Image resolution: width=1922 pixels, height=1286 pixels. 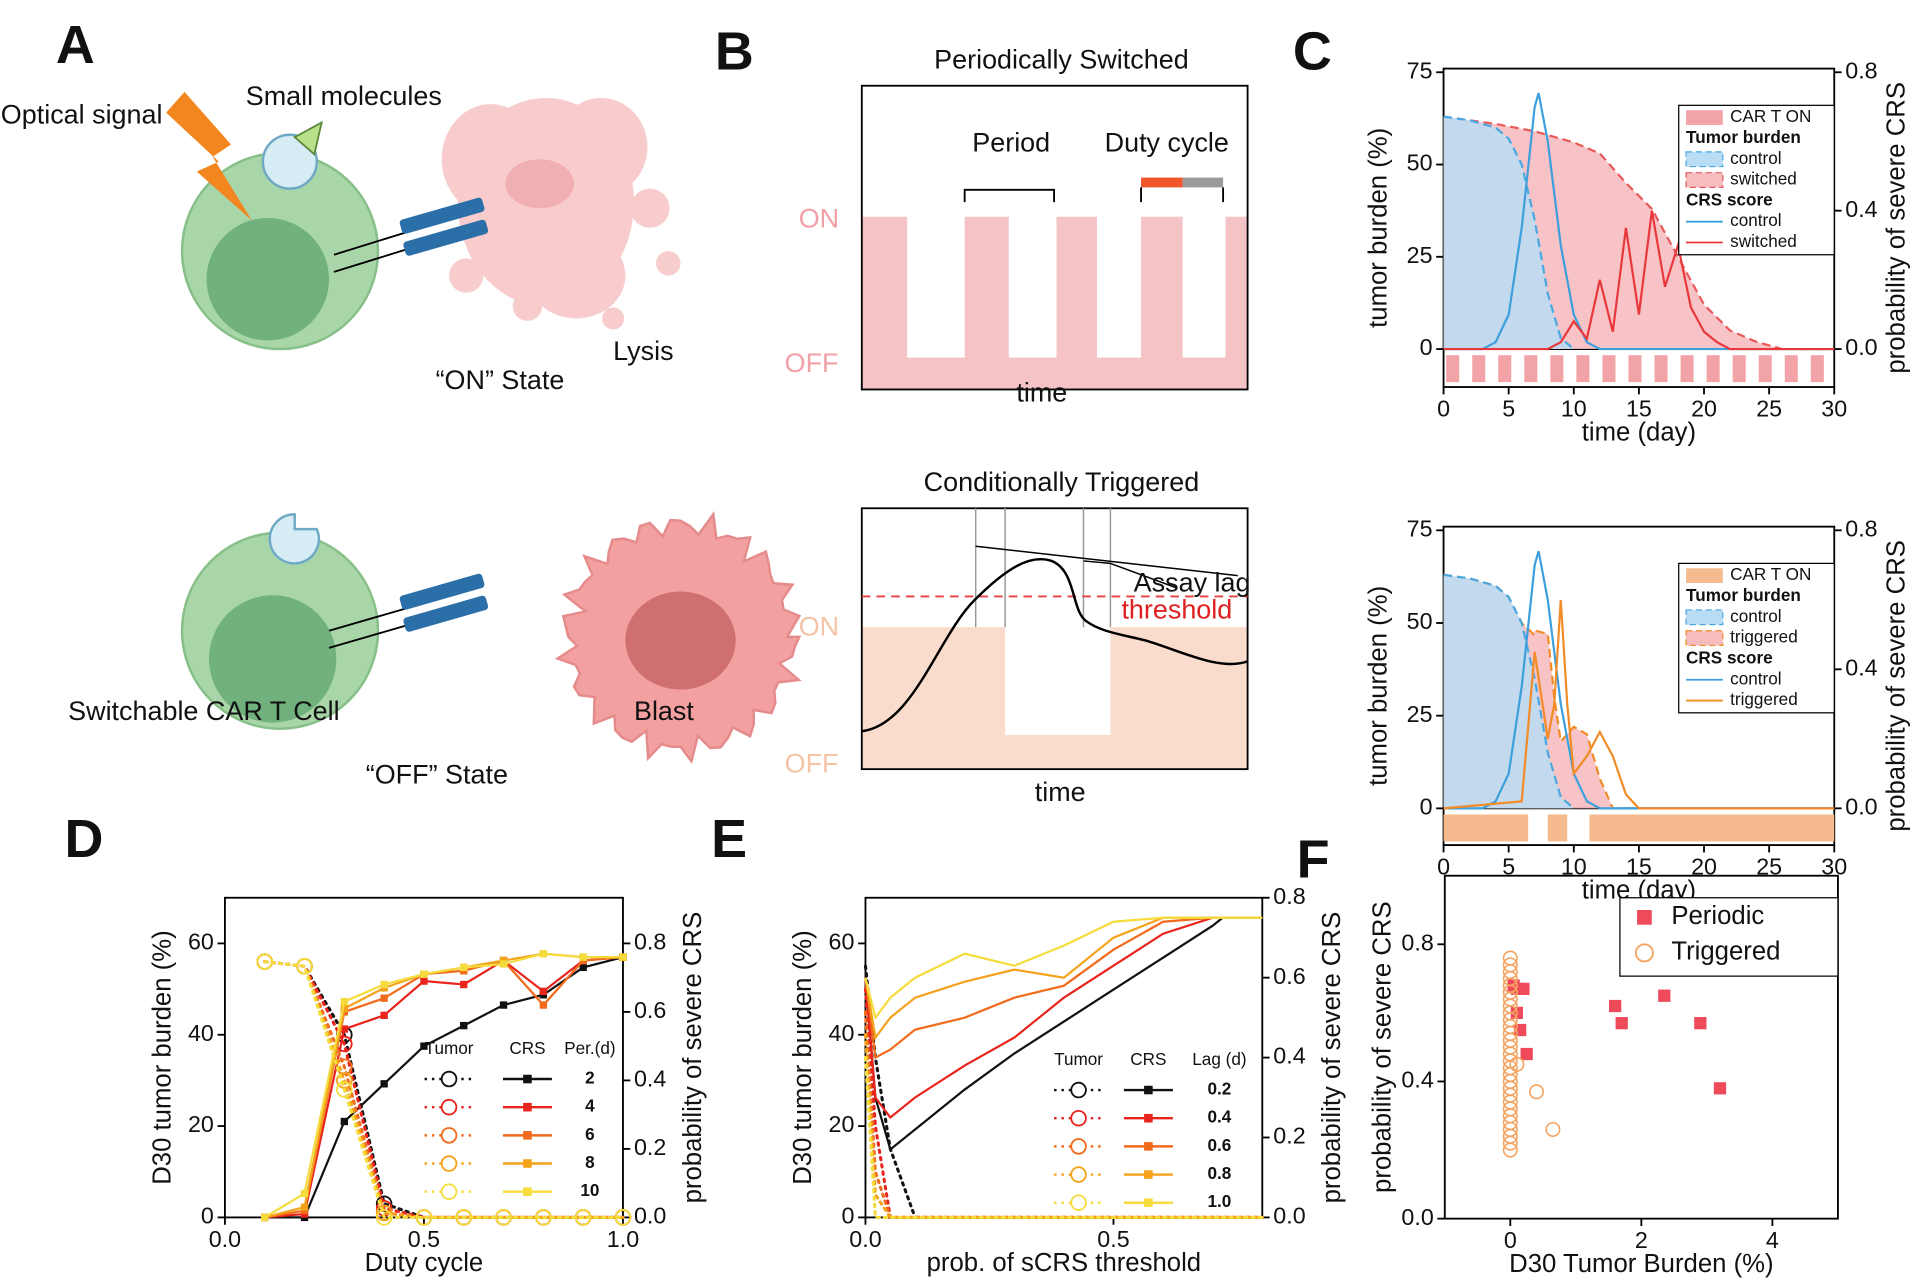 What do you see at coordinates (1420, 70) in the screenshot?
I see `y-tick-label: 75` at bounding box center [1420, 70].